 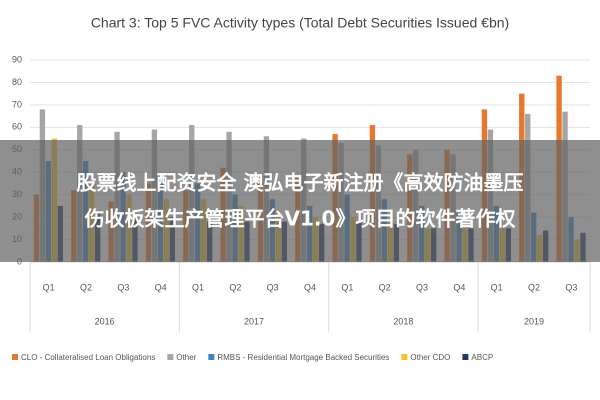 What do you see at coordinates (534, 321) in the screenshot?
I see `year-label: 2019` at bounding box center [534, 321].